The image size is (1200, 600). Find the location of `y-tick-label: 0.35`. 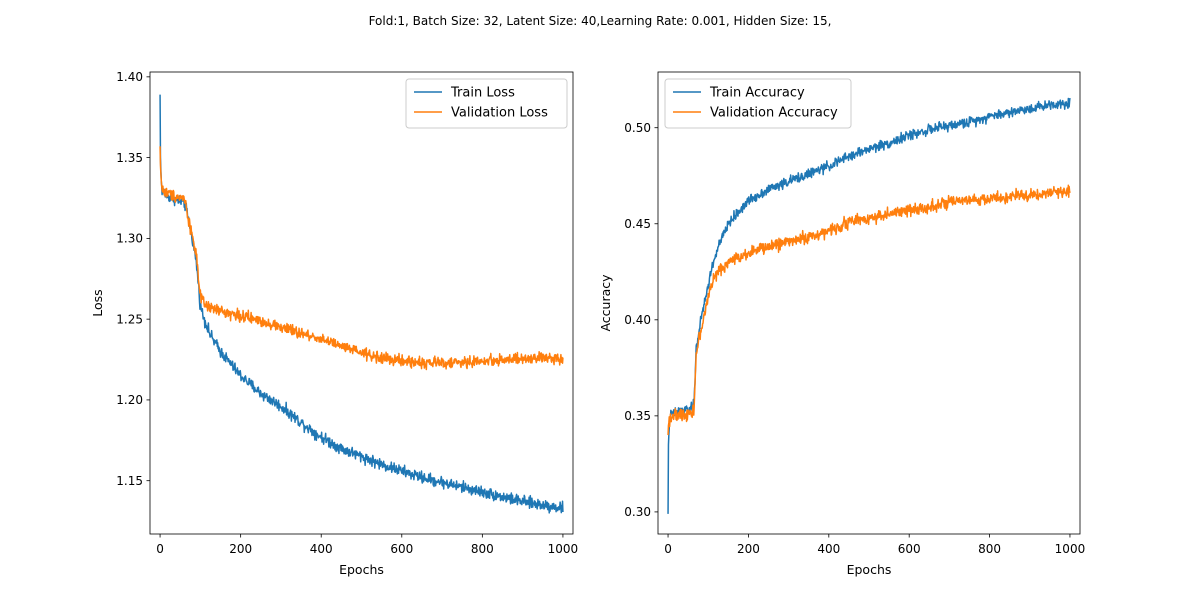

y-tick-label: 0.35 is located at coordinates (637, 416).